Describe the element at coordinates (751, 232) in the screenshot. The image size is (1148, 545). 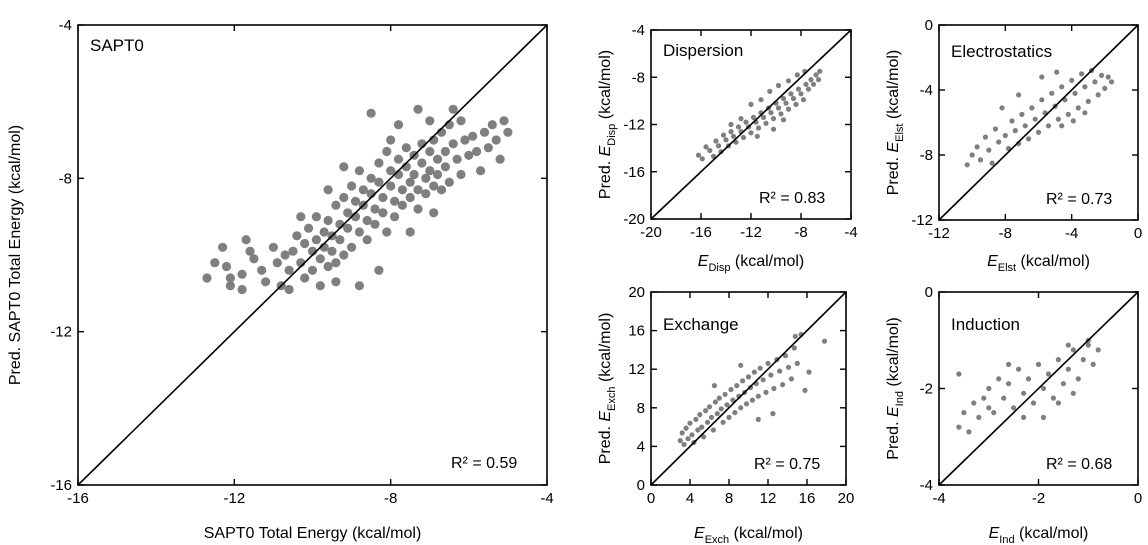
I see `x-tick-label: -12` at that location.